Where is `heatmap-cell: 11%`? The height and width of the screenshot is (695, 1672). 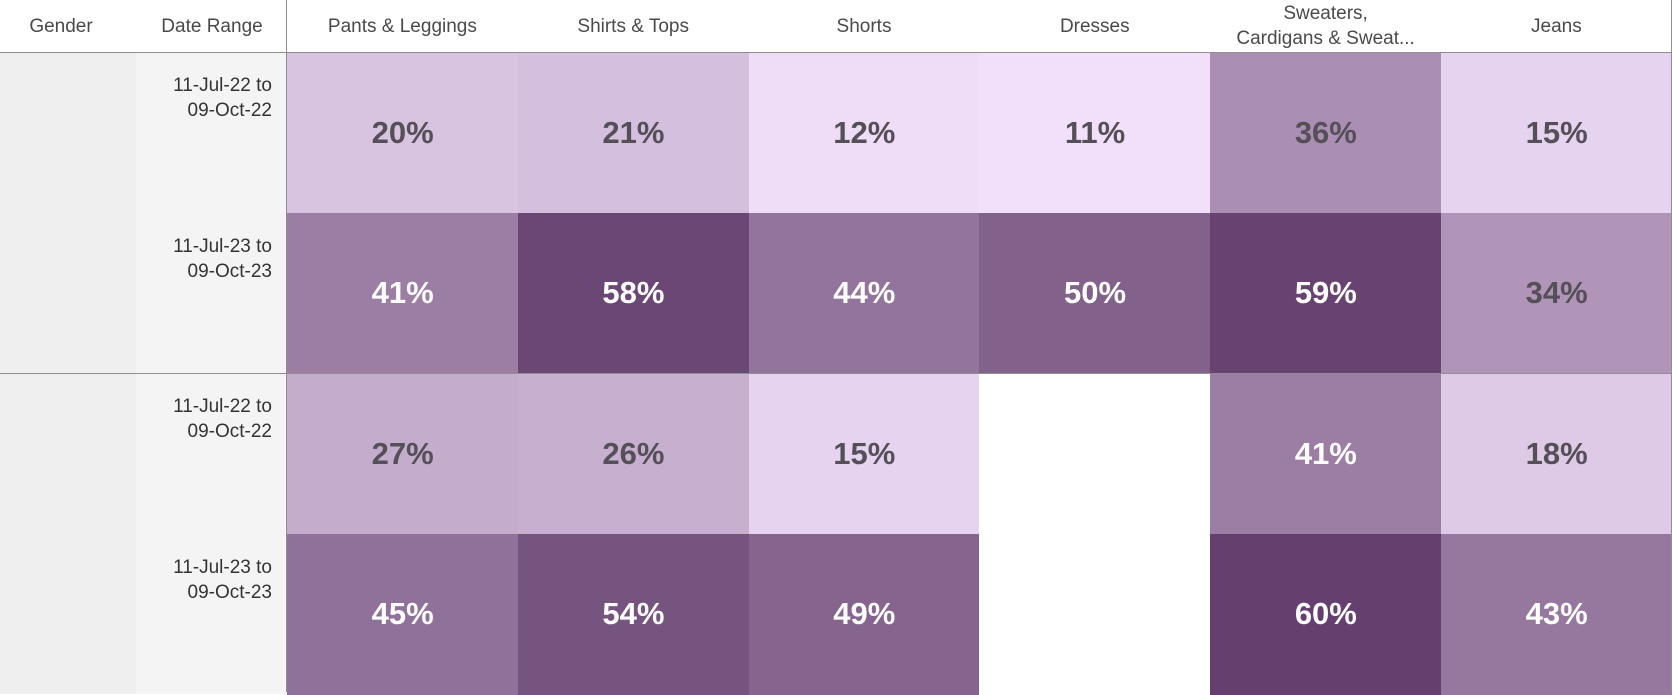
heatmap-cell: 11% is located at coordinates (1095, 132).